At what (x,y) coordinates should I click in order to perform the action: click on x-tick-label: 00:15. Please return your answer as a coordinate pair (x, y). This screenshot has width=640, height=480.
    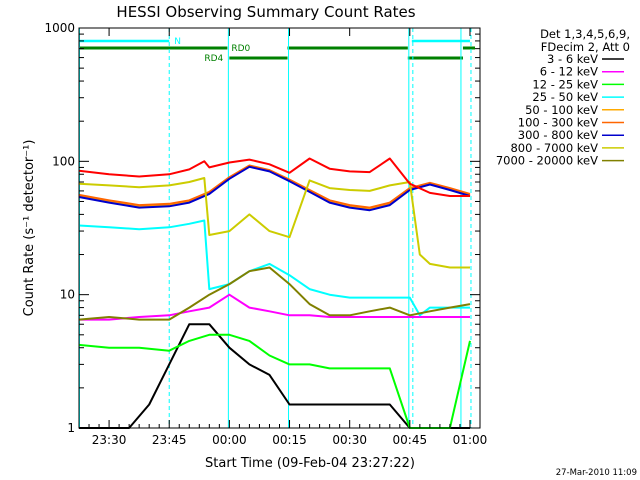
    Looking at the image, I should click on (289, 440).